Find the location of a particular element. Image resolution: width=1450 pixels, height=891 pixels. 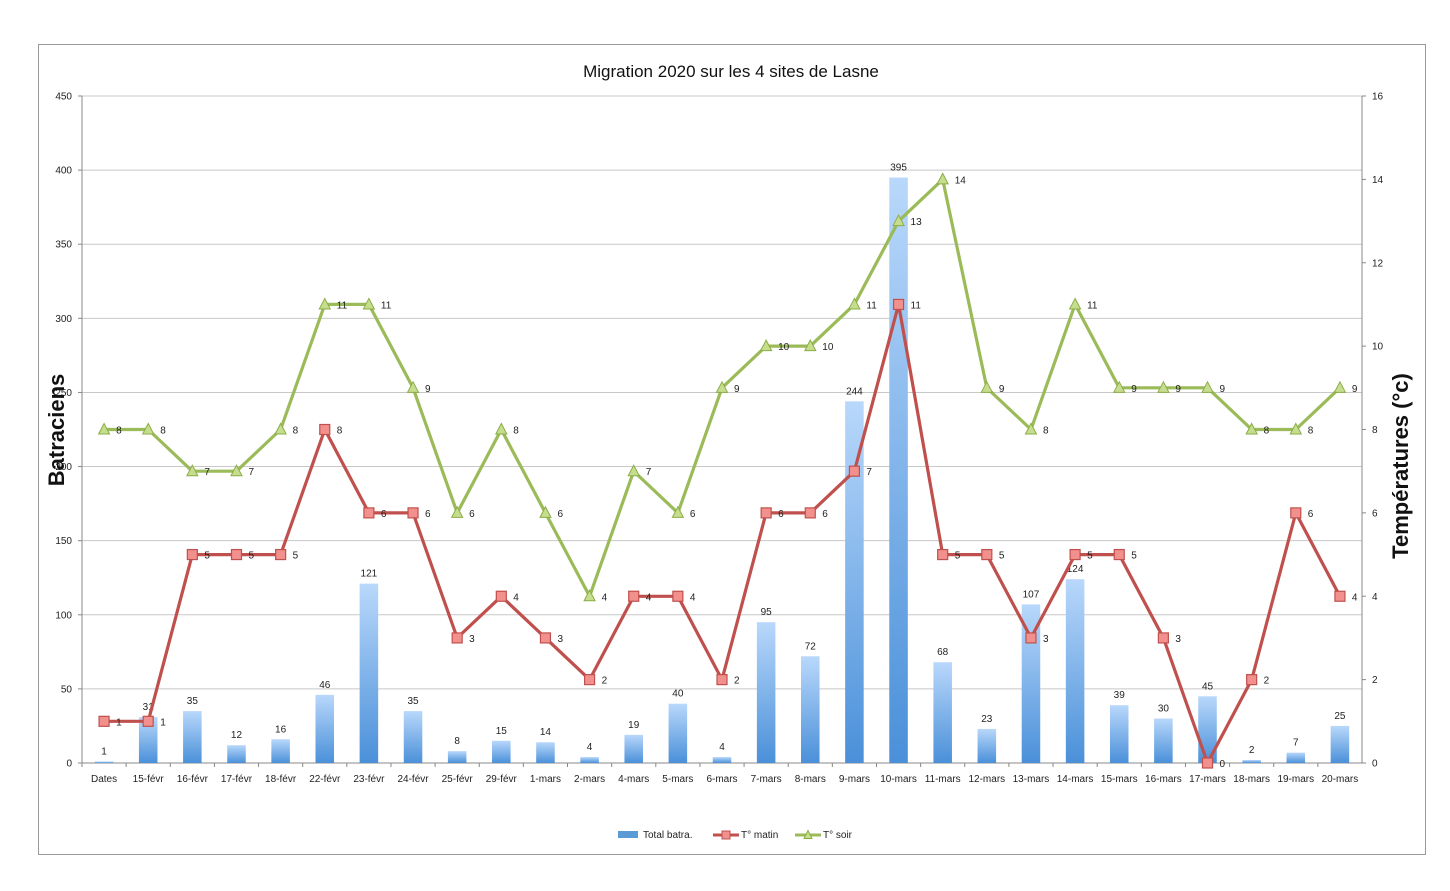

y-left-tick-label: 150 is located at coordinates (63, 541).